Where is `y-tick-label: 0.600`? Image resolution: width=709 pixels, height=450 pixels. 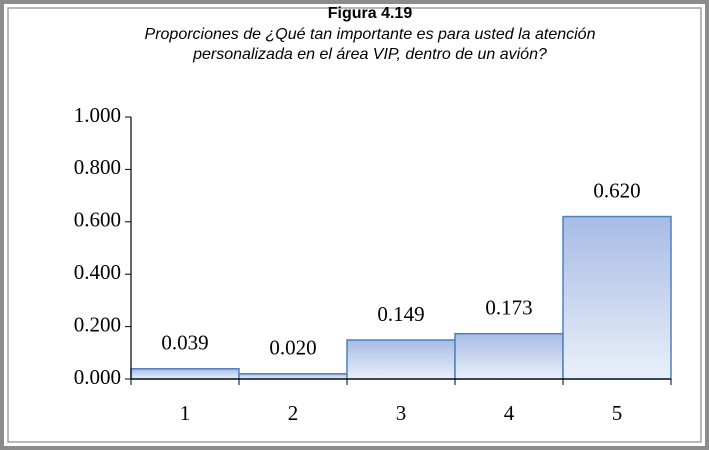 y-tick-label: 0.600 is located at coordinates (97, 220).